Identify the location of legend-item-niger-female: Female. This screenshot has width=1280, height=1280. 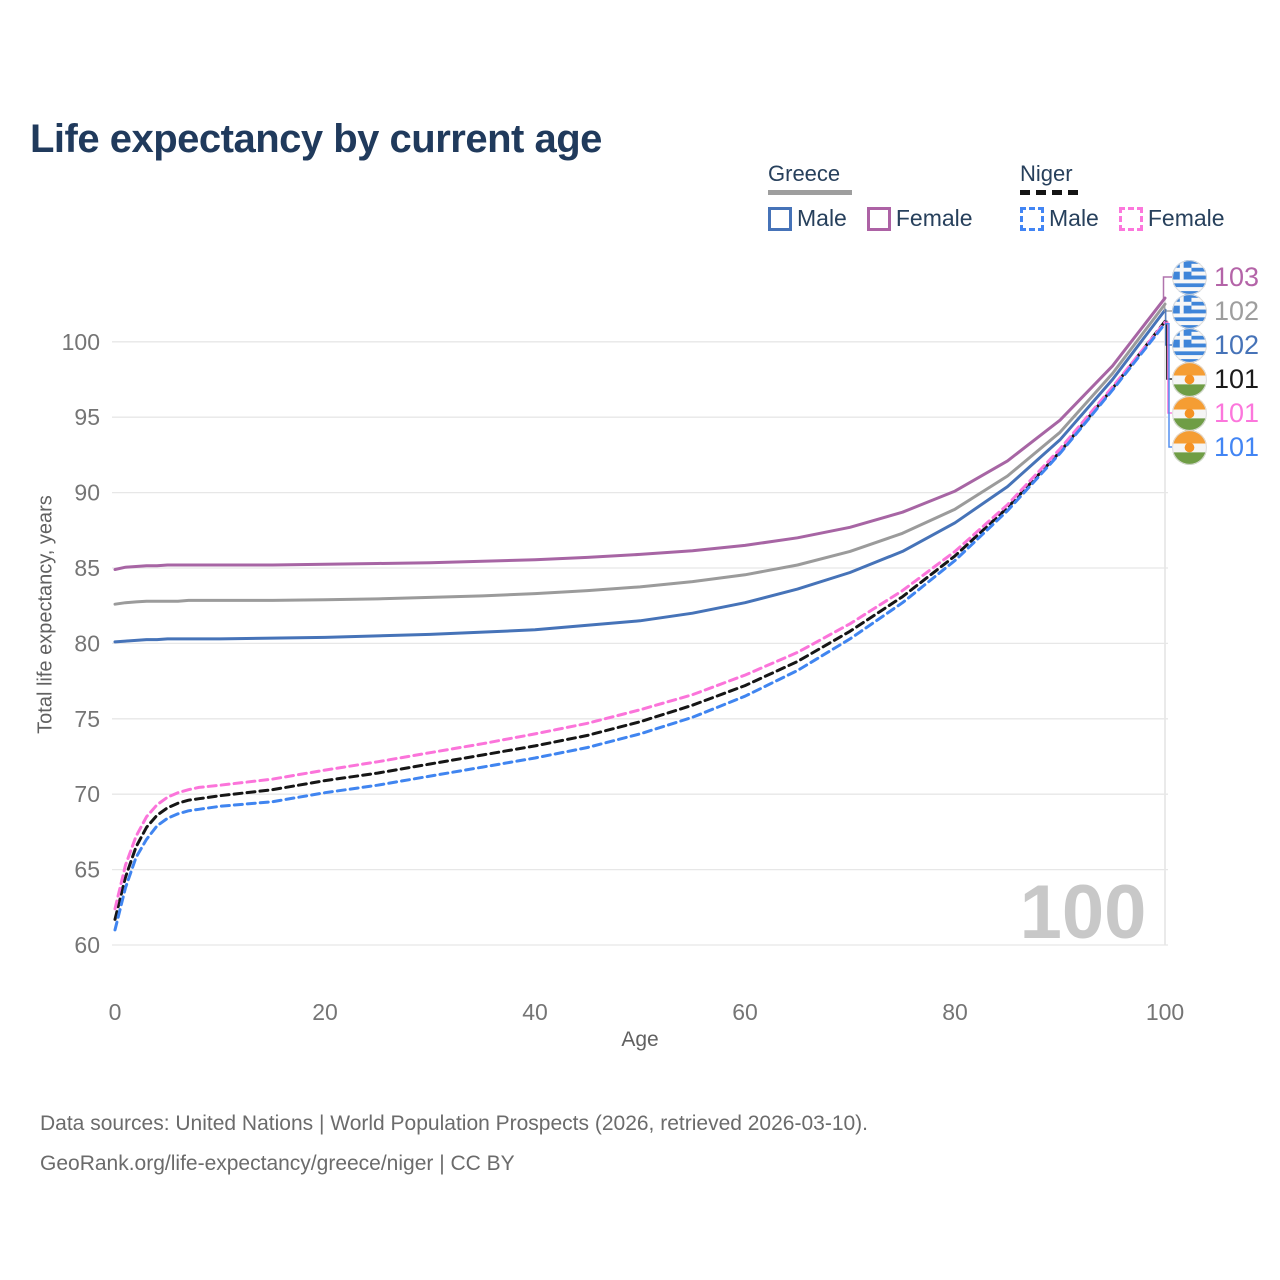
(1171, 218).